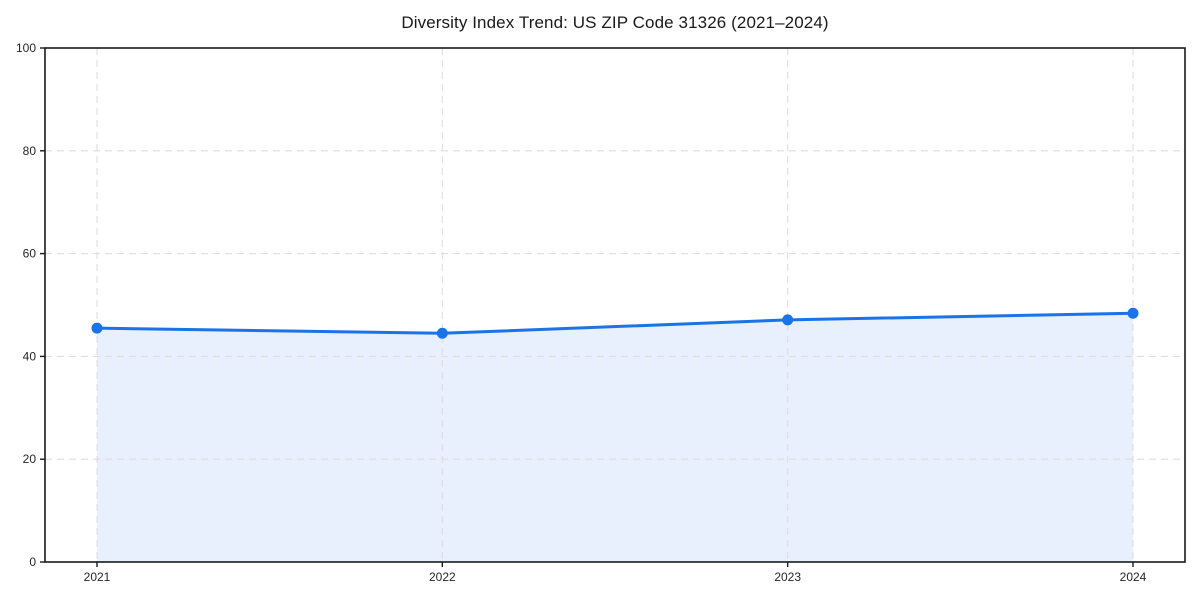 This screenshot has width=1200, height=600. I want to click on x-tick-label: 2021, so click(97, 577).